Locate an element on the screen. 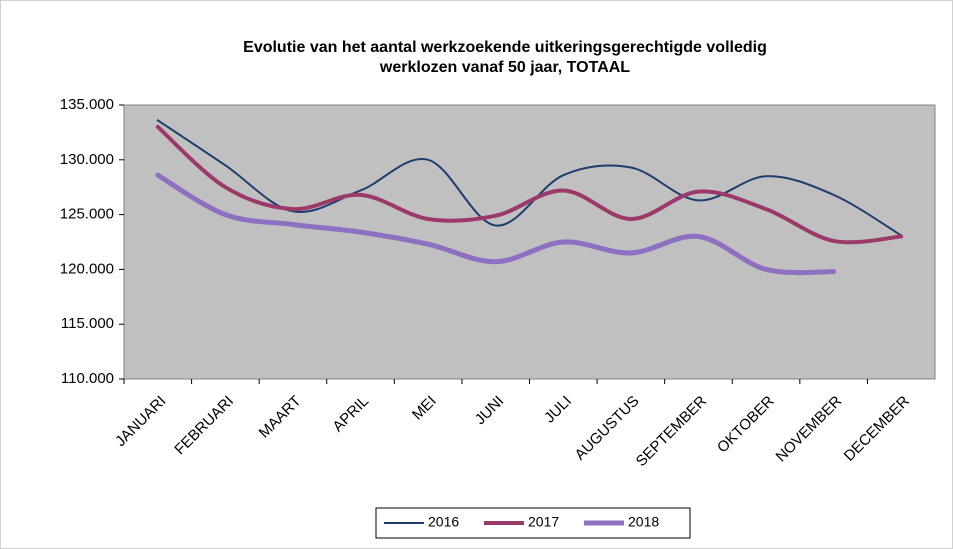  y-tick-label: 115.000 is located at coordinates (87, 323).